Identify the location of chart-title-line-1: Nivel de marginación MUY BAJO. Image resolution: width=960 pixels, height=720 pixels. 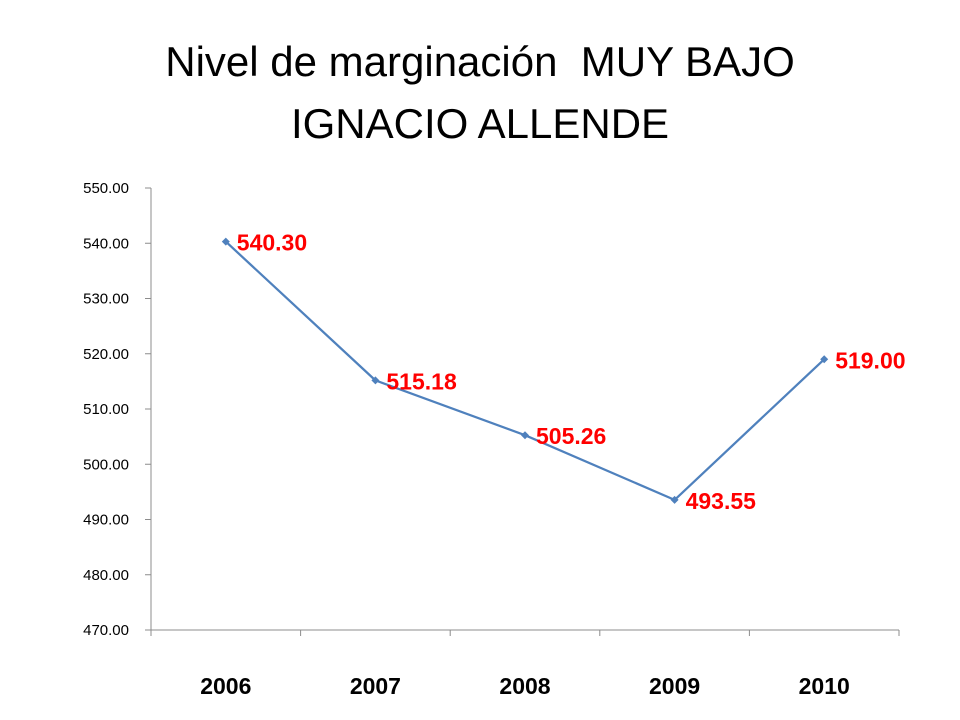
(480, 61).